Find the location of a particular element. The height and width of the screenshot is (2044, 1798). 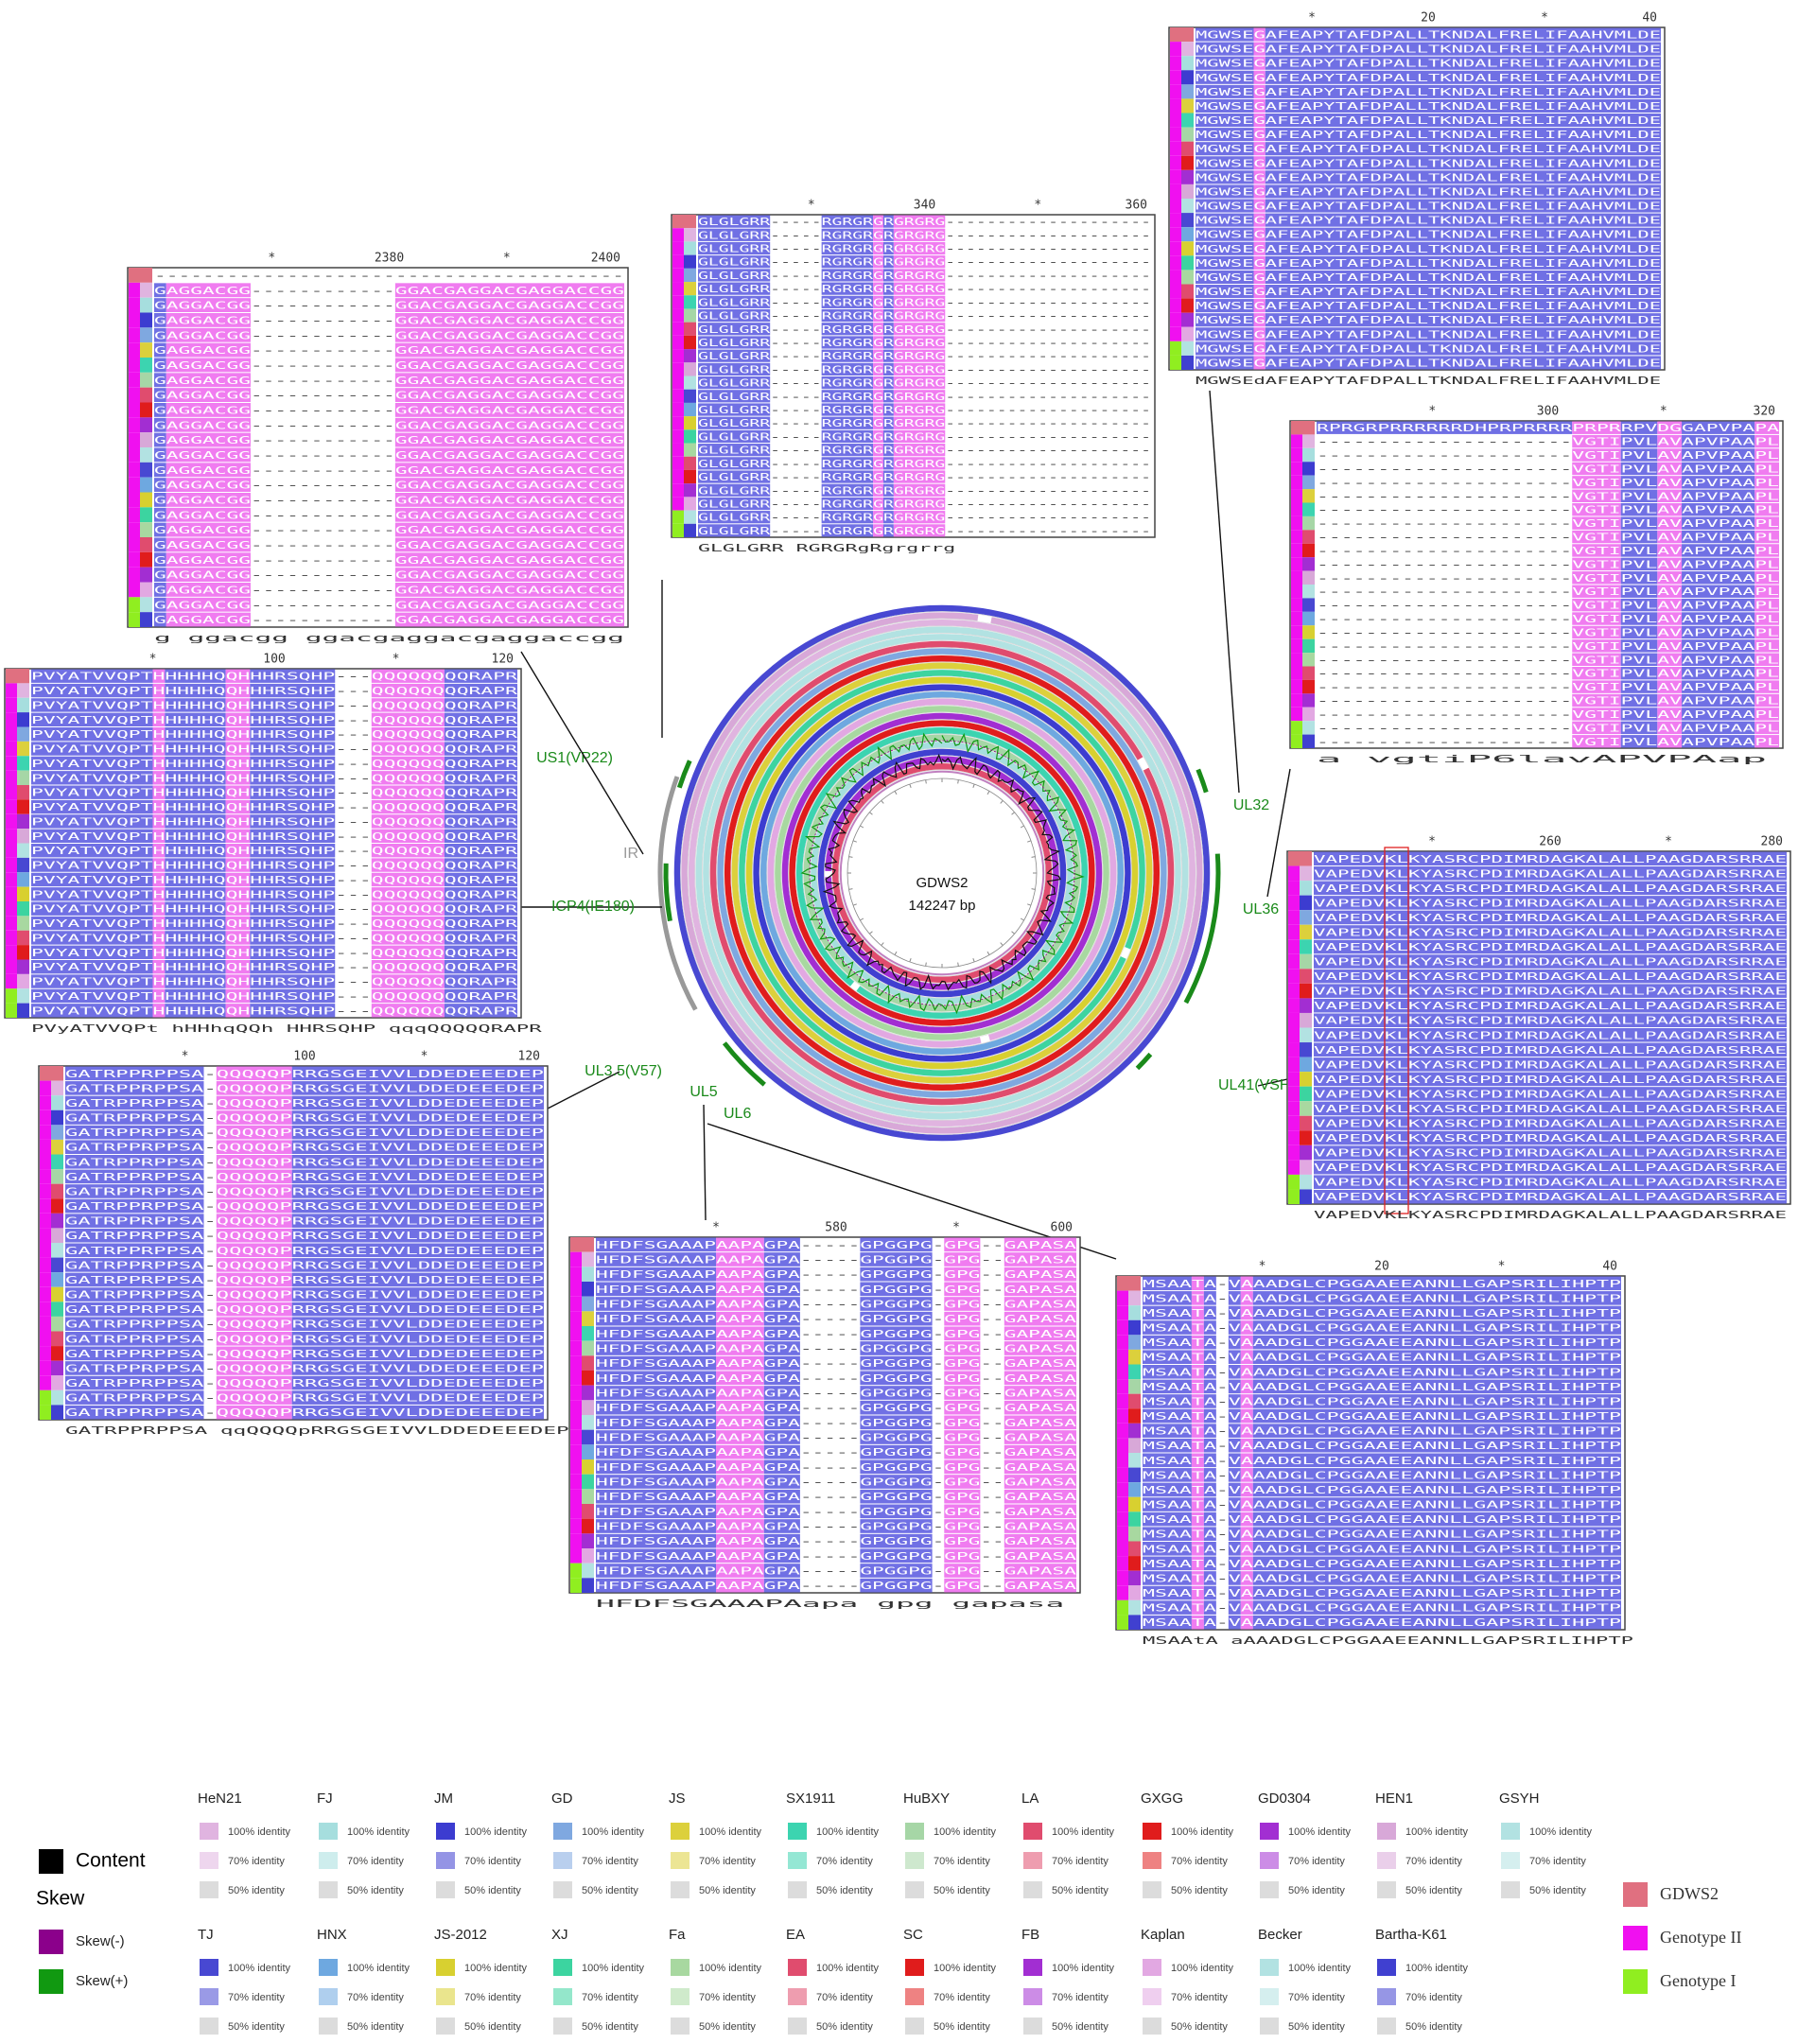

panel-box is located at coordinates (1538, 1027).